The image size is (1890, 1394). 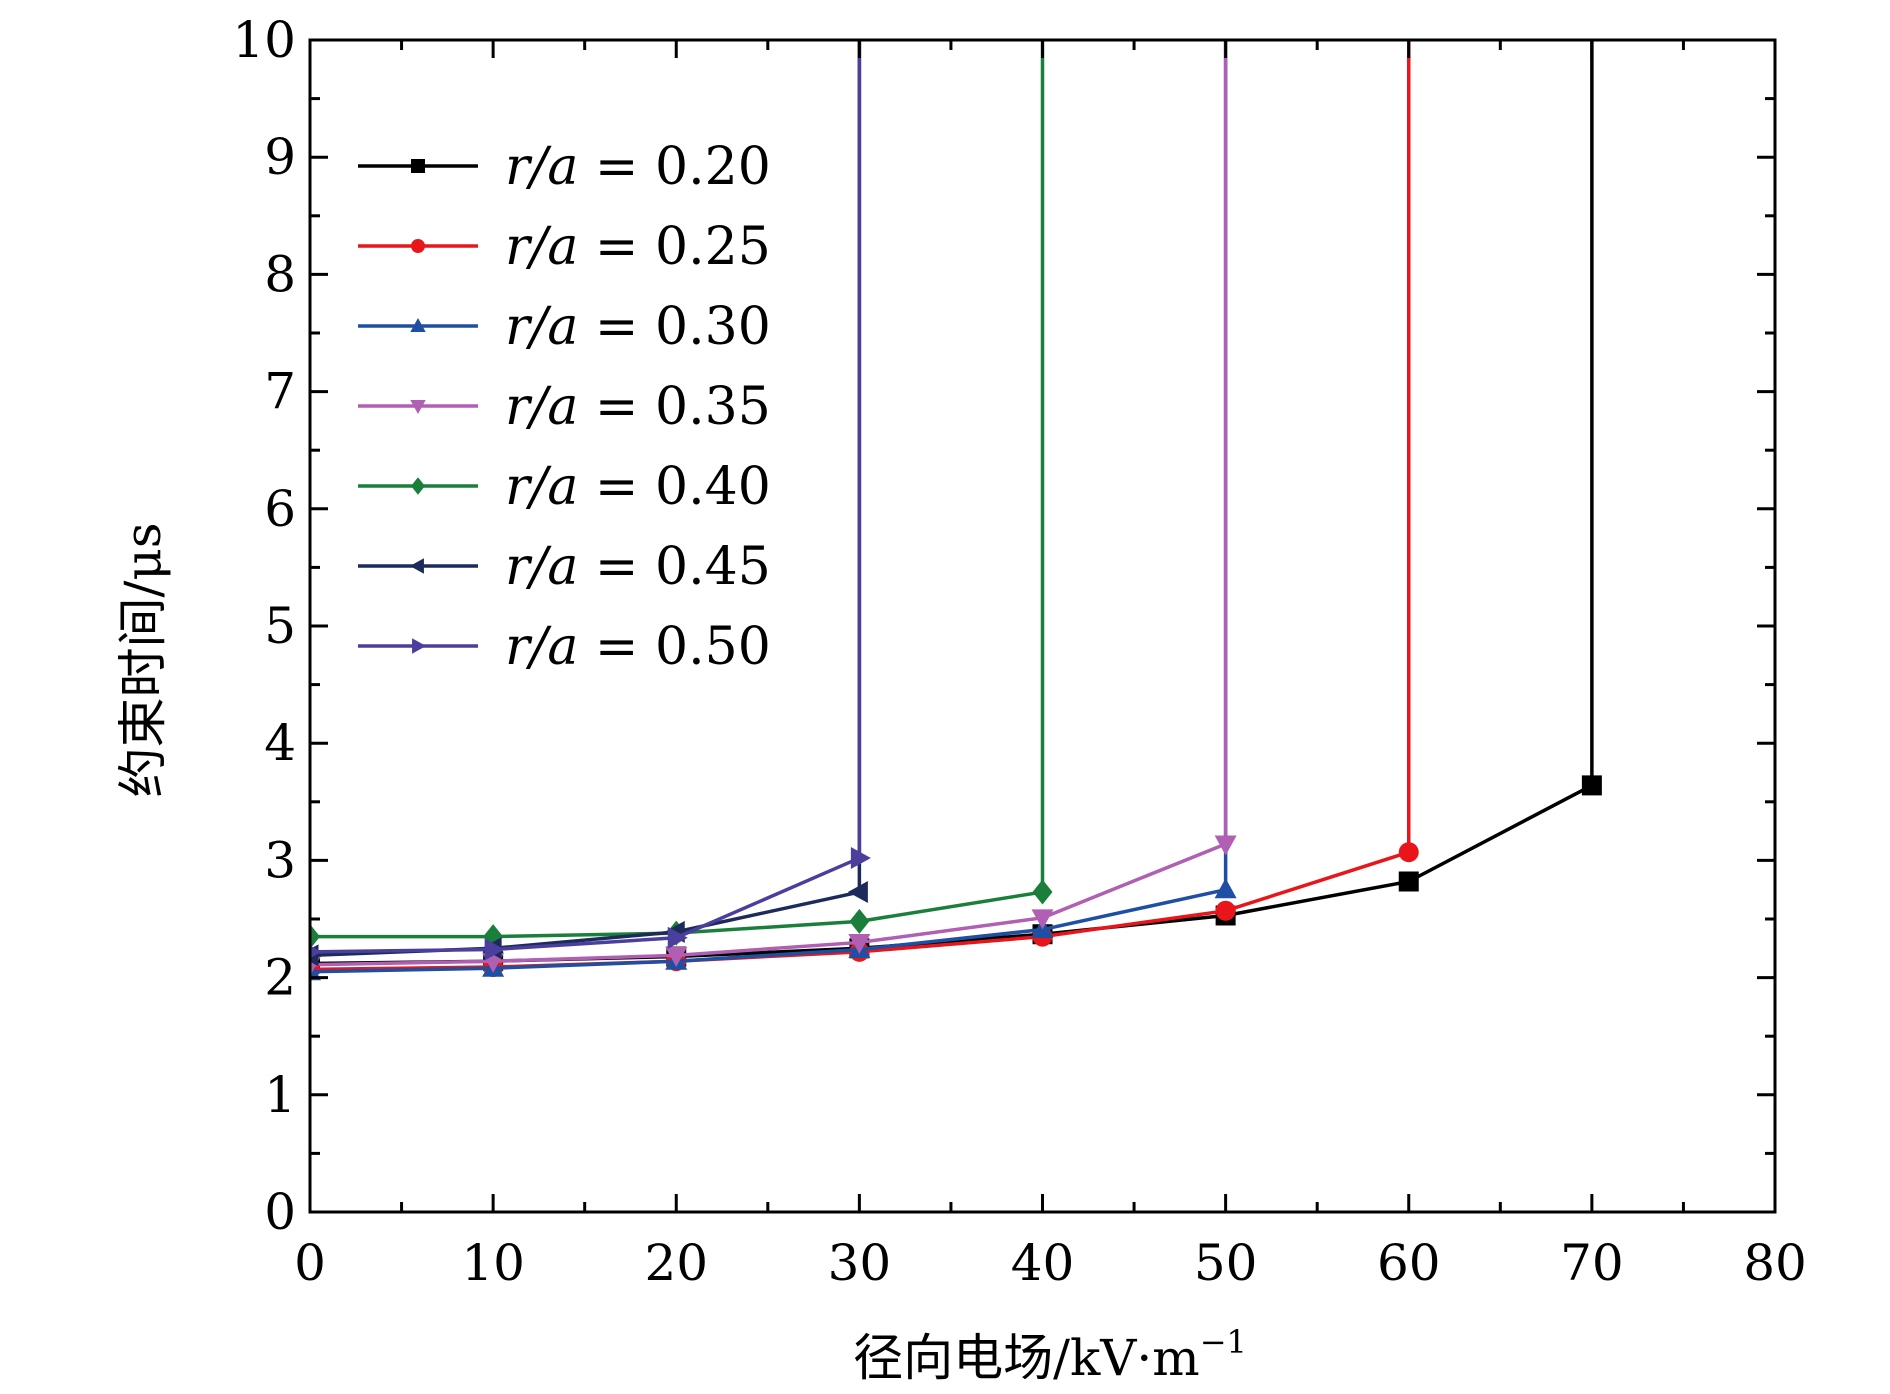 I want to click on y-tick-label: 9, so click(x=280, y=157).